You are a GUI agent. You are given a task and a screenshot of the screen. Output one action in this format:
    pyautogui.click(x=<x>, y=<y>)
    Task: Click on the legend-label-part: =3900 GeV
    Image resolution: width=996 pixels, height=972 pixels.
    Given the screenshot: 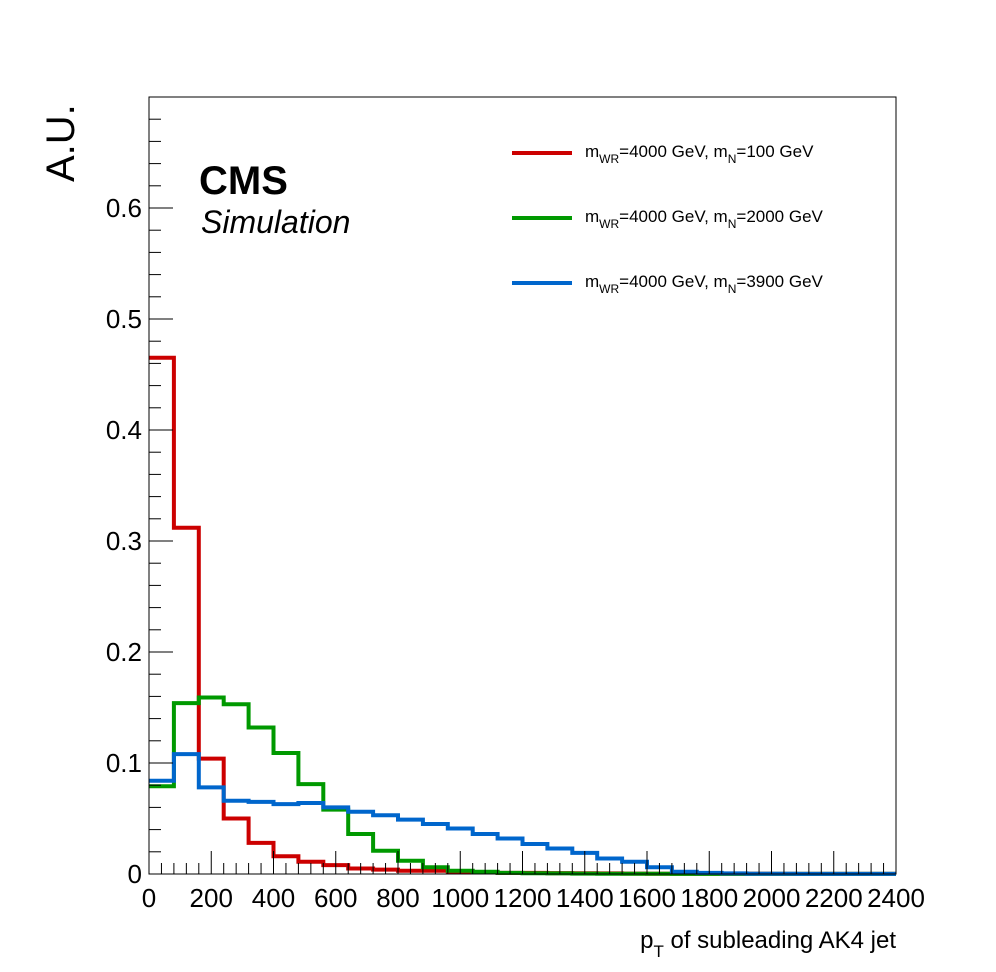 What is the action you would take?
    pyautogui.click(x=779, y=281)
    